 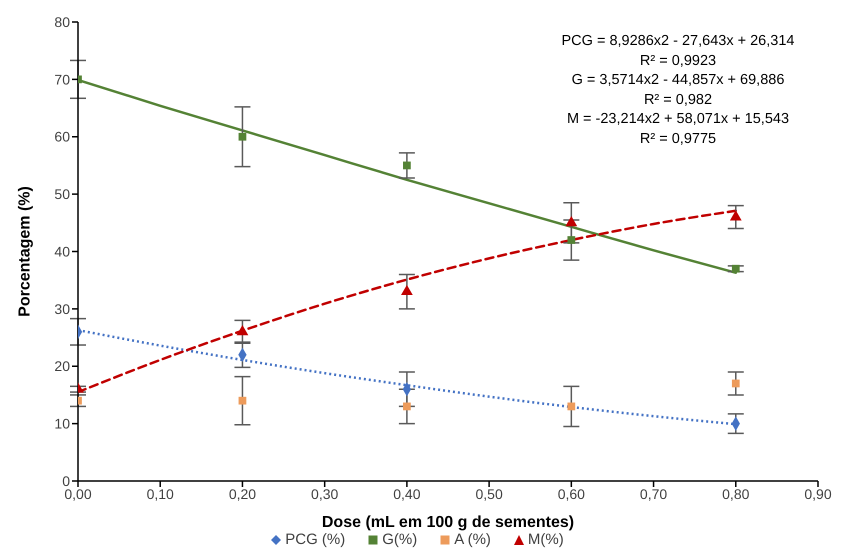 What do you see at coordinates (315, 539) in the screenshot?
I see `legend-label: PCG (%)` at bounding box center [315, 539].